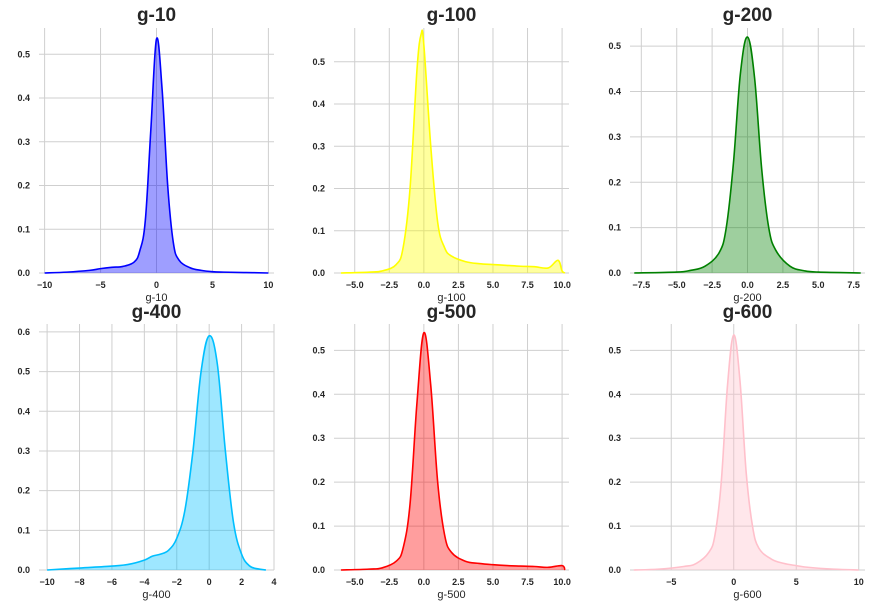 Image resolution: width=872 pixels, height=607 pixels. Describe the element at coordinates (562, 582) in the screenshot. I see `x-tick-label: 10.0` at that location.